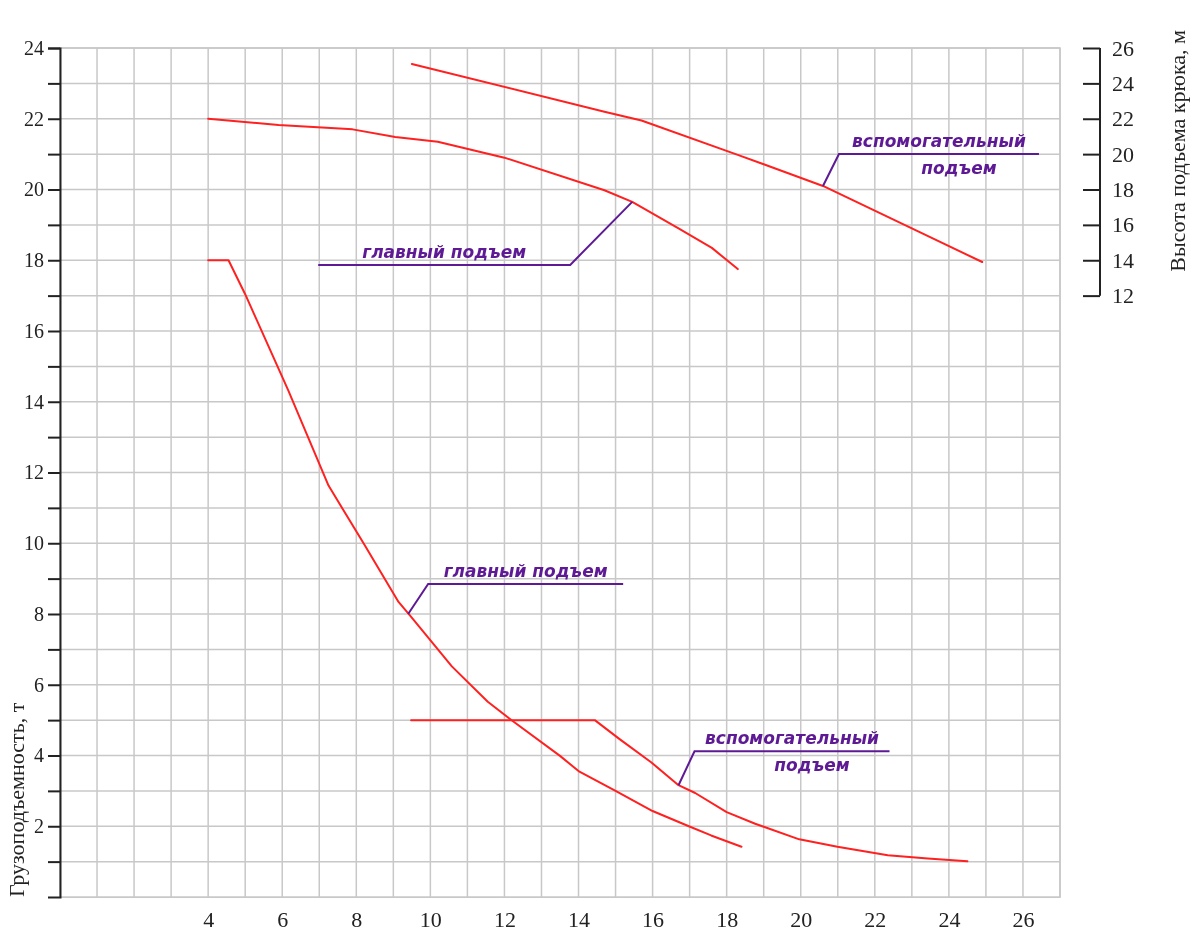 The width and height of the screenshot is (1195, 941). I want to click on y2-tick-label: 16, so click(1123, 225).